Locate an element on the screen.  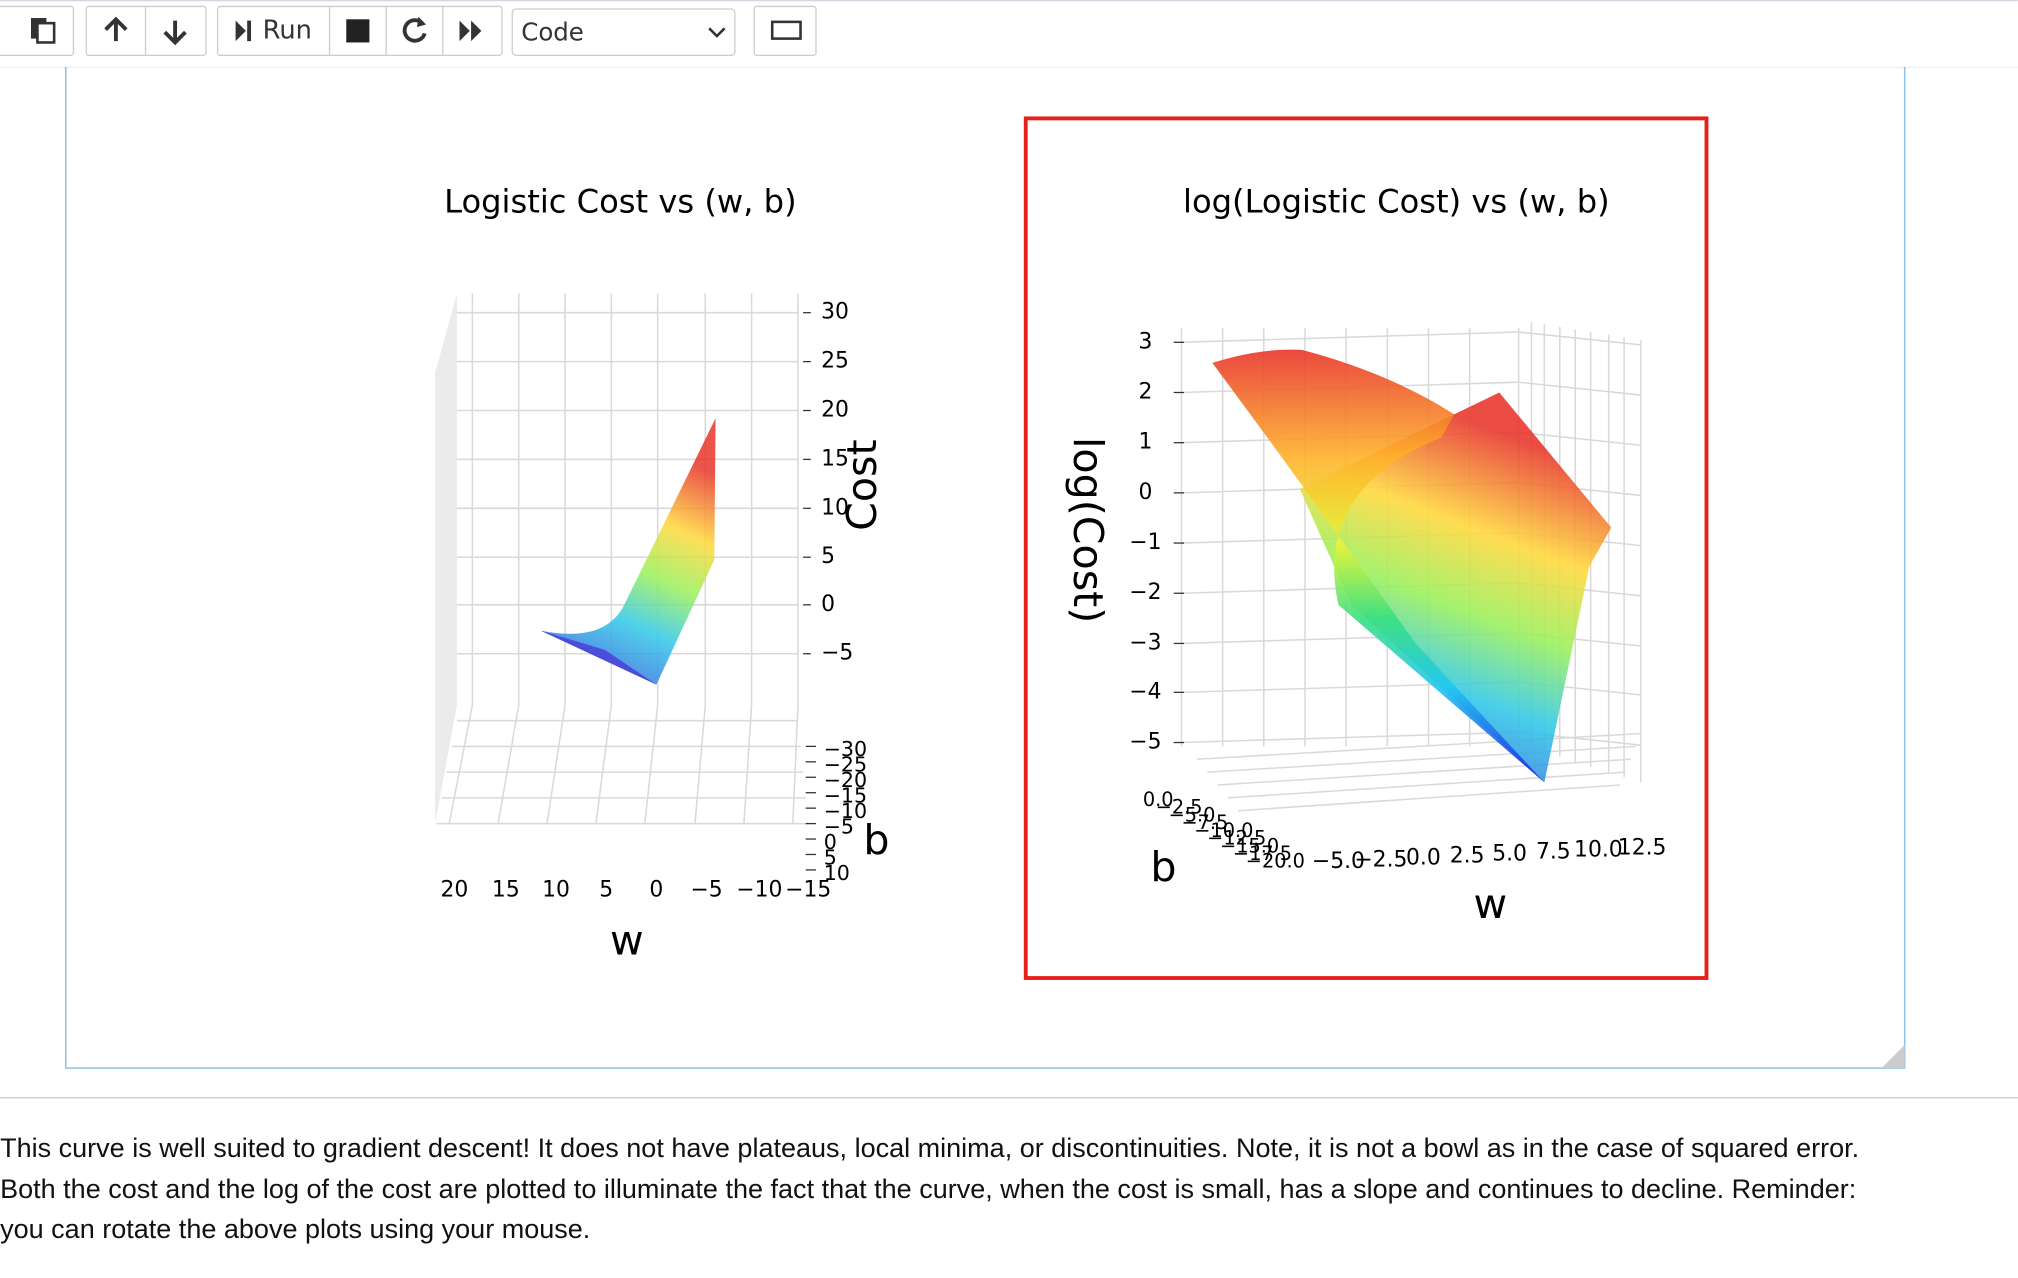
y-tick-label: −10.0 is located at coordinates (1223, 830).